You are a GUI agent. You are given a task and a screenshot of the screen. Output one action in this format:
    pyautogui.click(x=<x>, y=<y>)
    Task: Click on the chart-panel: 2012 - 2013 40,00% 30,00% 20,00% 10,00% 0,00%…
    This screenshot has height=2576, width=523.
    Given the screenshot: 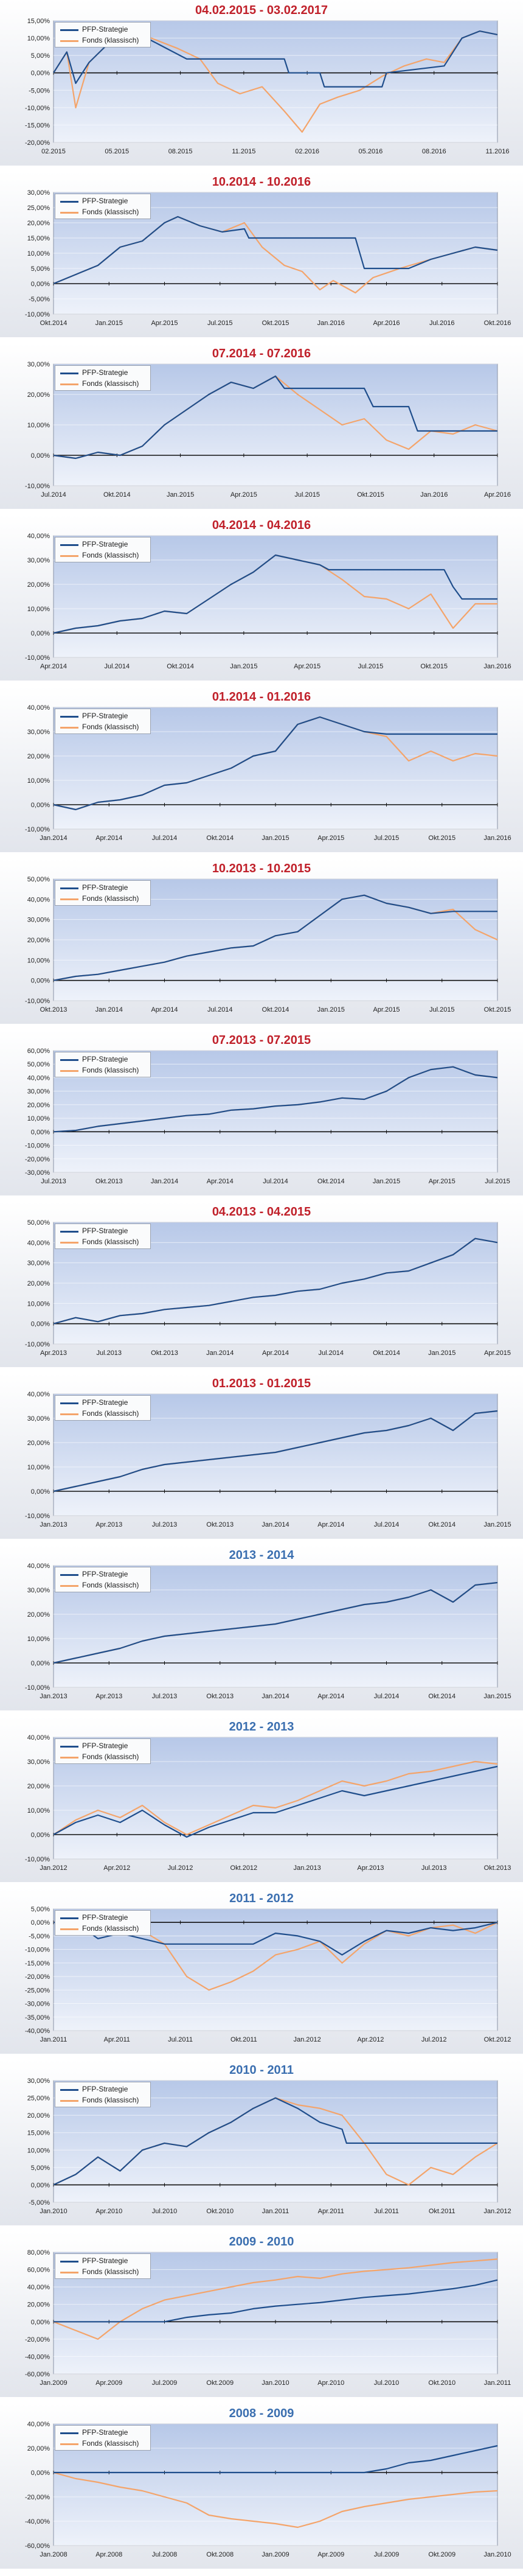 What is the action you would take?
    pyautogui.click(x=261, y=1799)
    